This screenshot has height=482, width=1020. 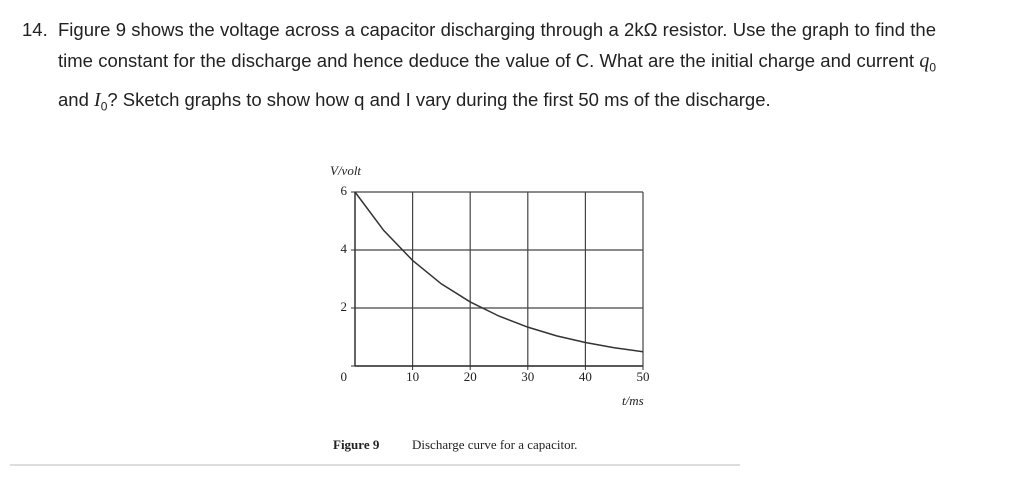 What do you see at coordinates (470, 376) in the screenshot?
I see `x-tick-label: 20` at bounding box center [470, 376].